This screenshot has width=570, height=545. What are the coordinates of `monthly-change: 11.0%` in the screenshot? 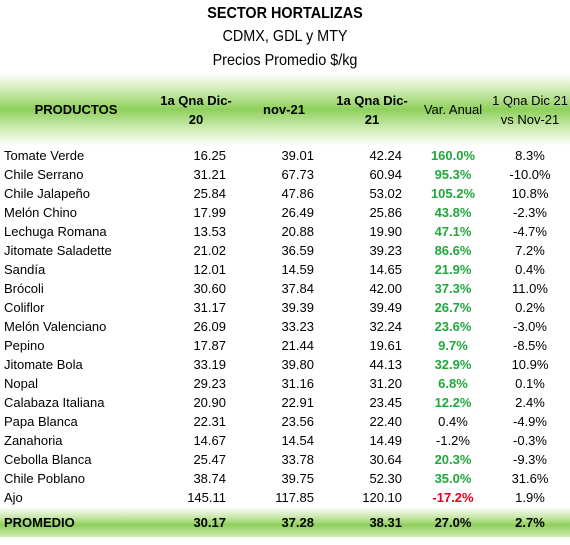 It's located at (530, 288).